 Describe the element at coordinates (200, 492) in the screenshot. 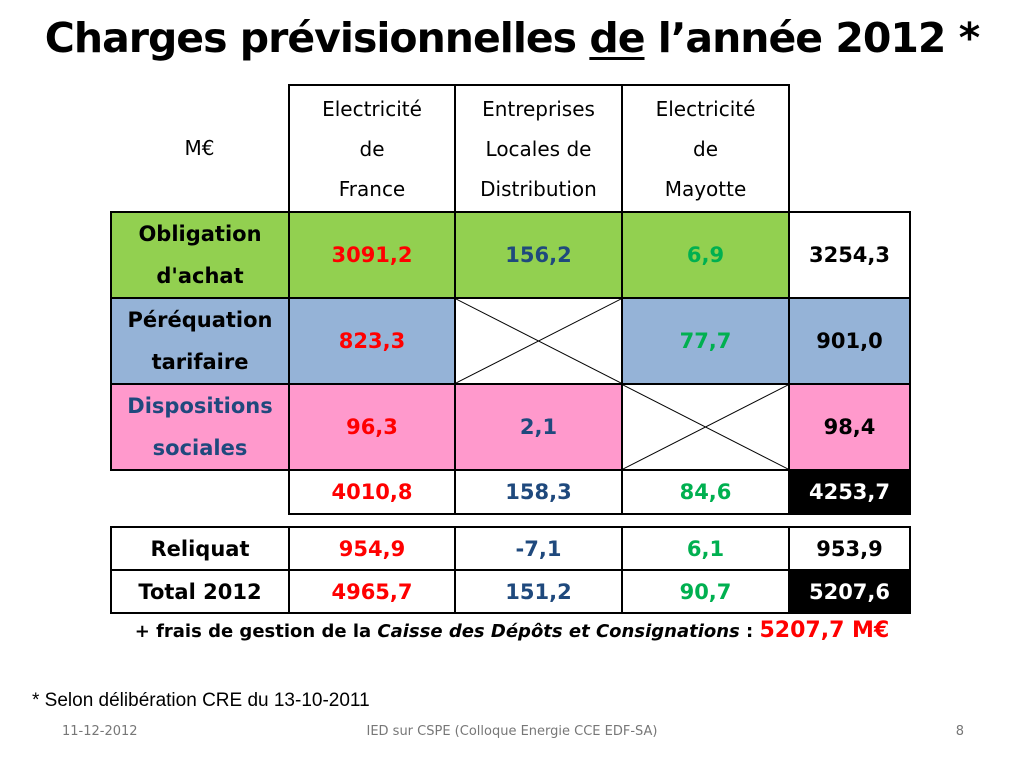

I see `totals-row-empty` at that location.